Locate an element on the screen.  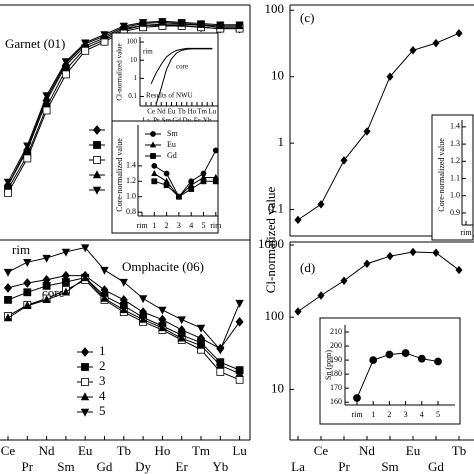
panel-title: (d) is located at coordinates (307, 267).